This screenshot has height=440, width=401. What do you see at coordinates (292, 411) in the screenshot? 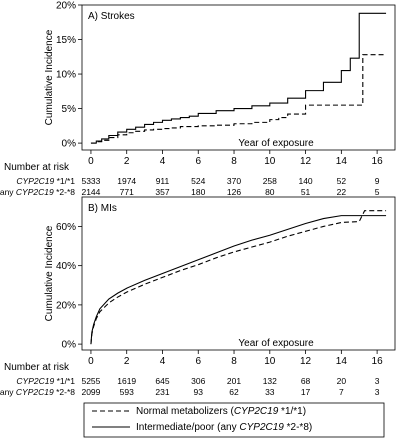
I see `legend-label-part: *1/*1)` at bounding box center [292, 411].